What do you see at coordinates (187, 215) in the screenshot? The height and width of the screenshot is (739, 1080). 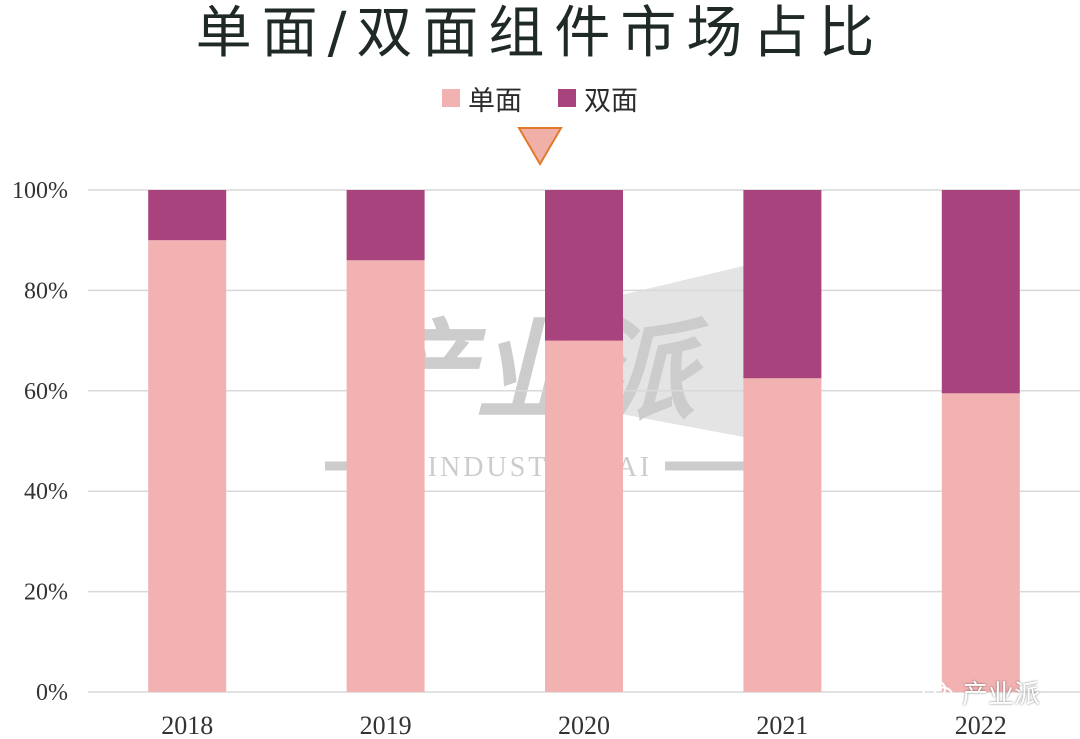 I see `bar-double-2018` at bounding box center [187, 215].